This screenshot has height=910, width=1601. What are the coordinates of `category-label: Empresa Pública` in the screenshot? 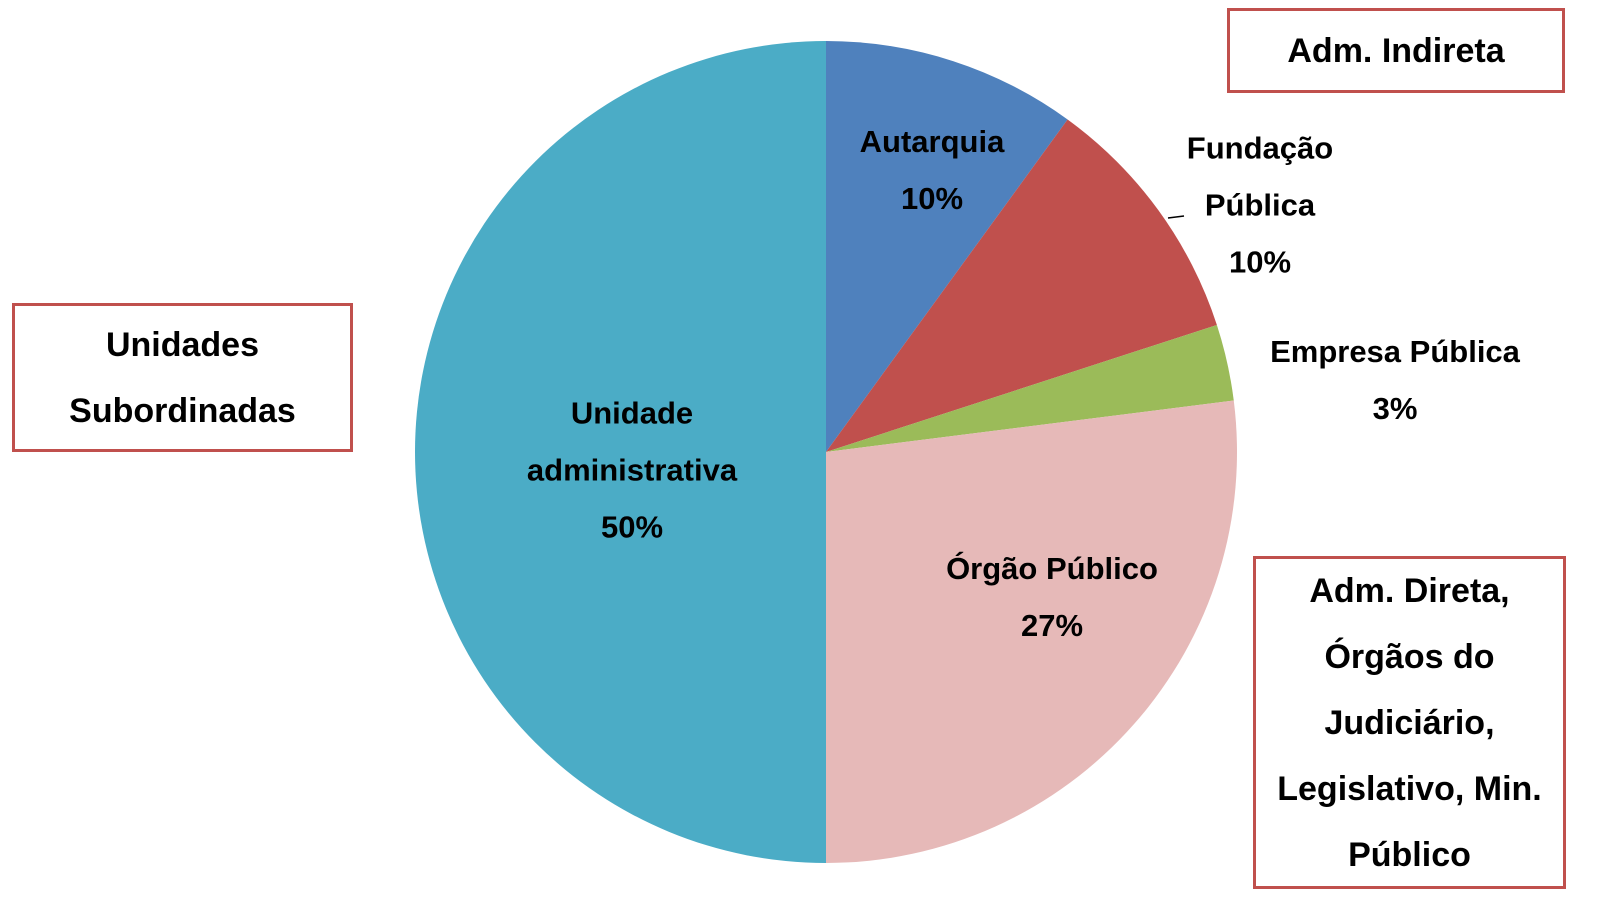 It's located at (1395, 351).